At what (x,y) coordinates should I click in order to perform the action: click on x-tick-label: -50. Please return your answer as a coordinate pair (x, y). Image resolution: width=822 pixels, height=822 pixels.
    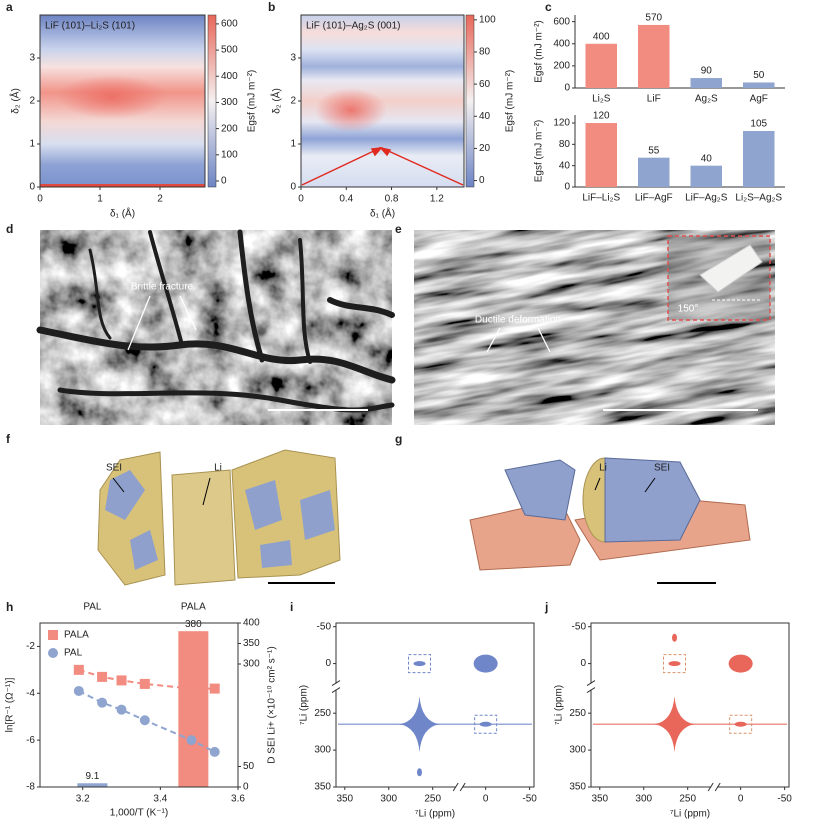
    Looking at the image, I should click on (784, 799).